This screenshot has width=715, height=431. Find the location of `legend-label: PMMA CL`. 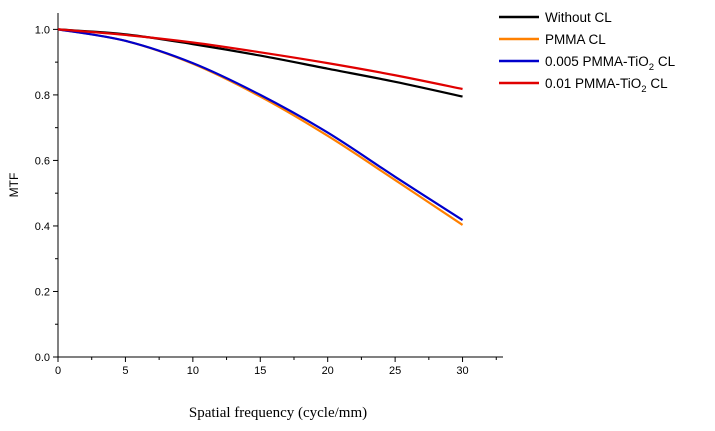

legend-label: PMMA CL is located at coordinates (575, 39).